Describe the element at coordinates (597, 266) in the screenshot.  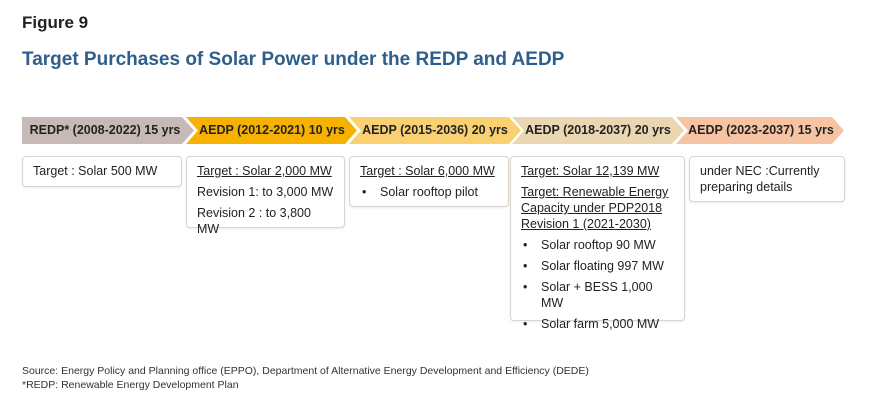
I see `aedp-2018-bullet-floating: Solar floating 997 MW` at that location.